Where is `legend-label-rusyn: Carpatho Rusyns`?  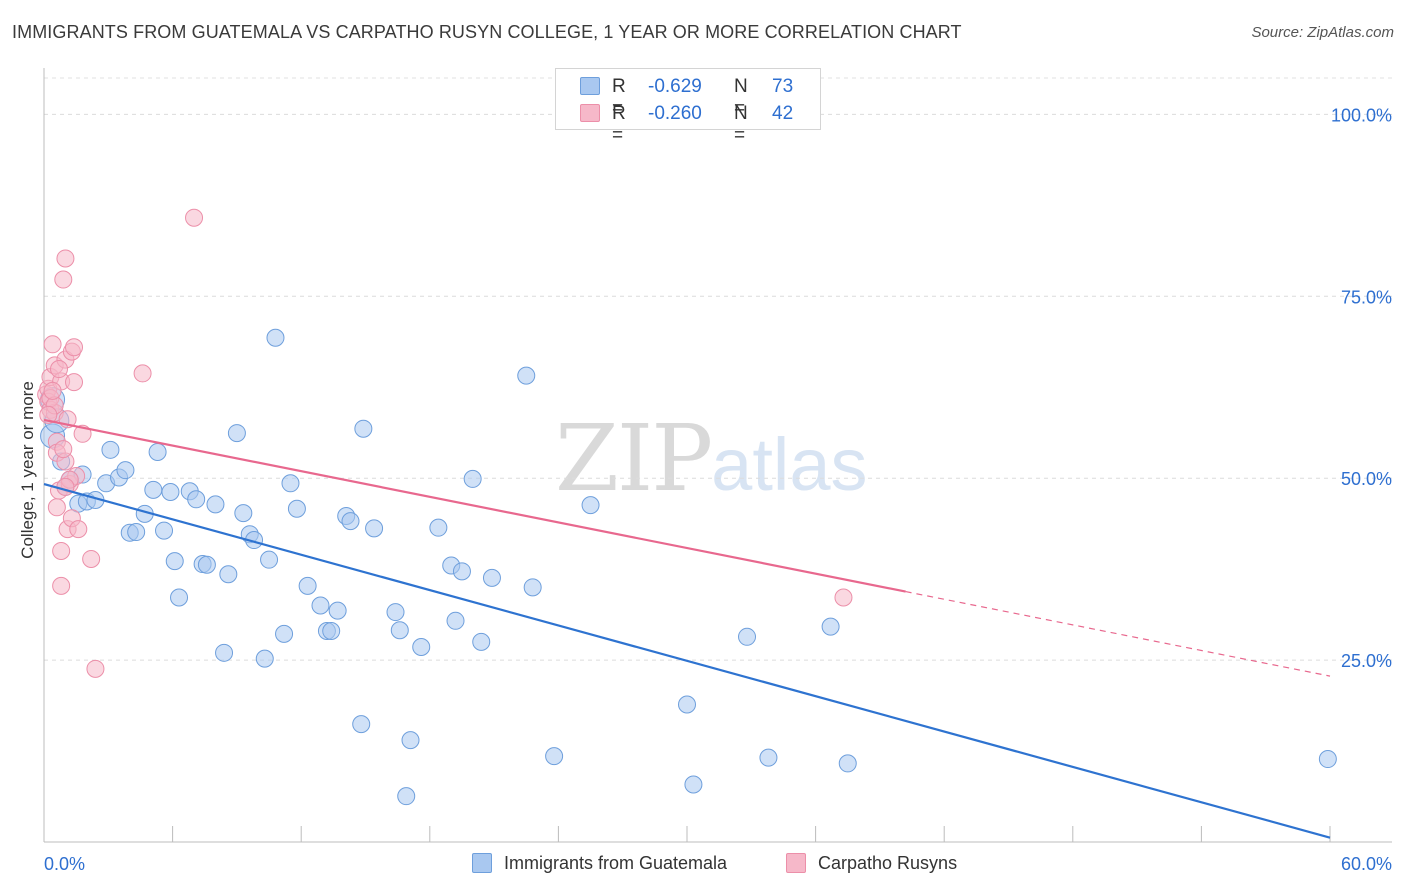
legend-label-rusyn: Carpatho Rusyns is located at coordinates (888, 863).